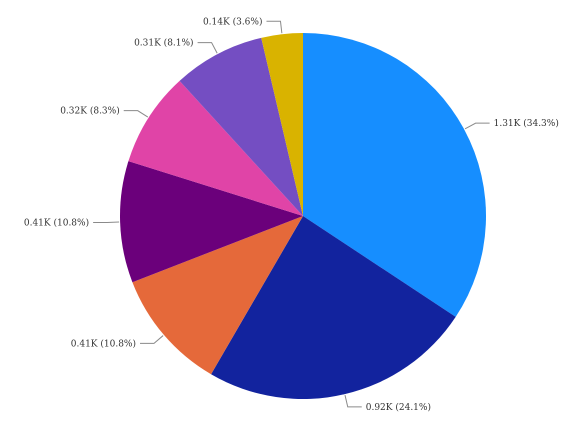  What do you see at coordinates (164, 43) in the screenshot?
I see `data-label: 0.31K (8.1%)` at bounding box center [164, 43].